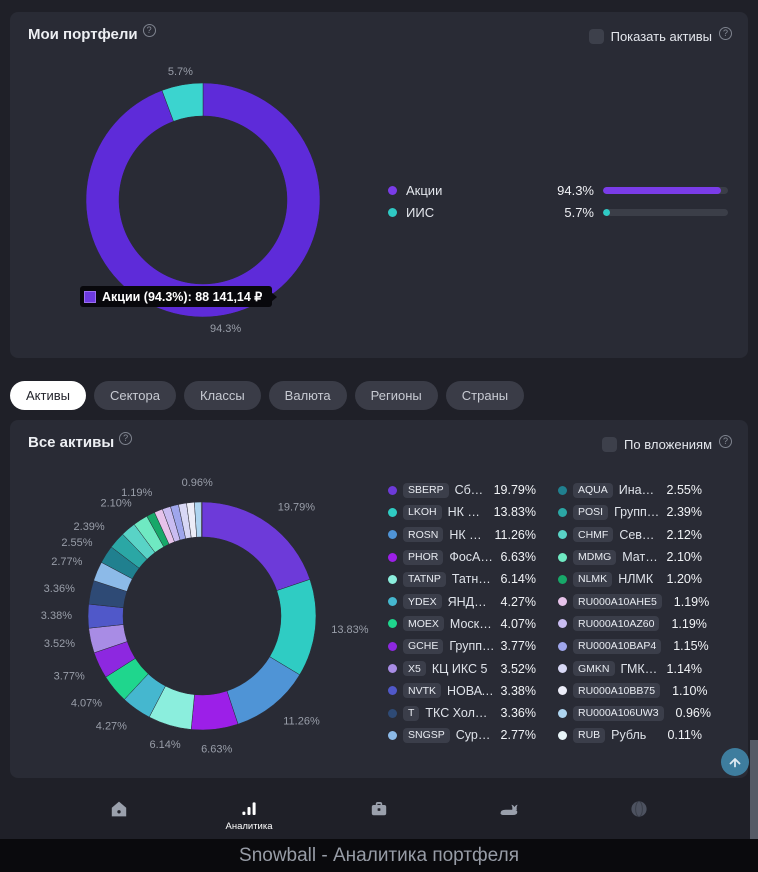 This screenshot has width=758, height=872. I want to click on donut-label-YDEX: 4.27%, so click(111, 726).